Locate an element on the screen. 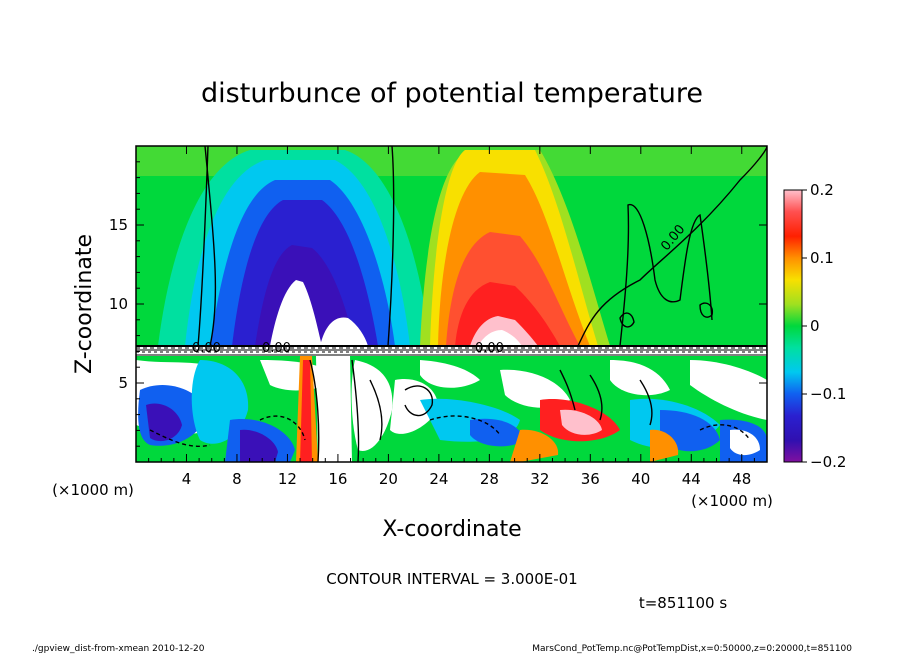 The width and height of the screenshot is (904, 654). colorbar: 0.2 0.1 0 −0.1 −0.2 is located at coordinates (814, 326).